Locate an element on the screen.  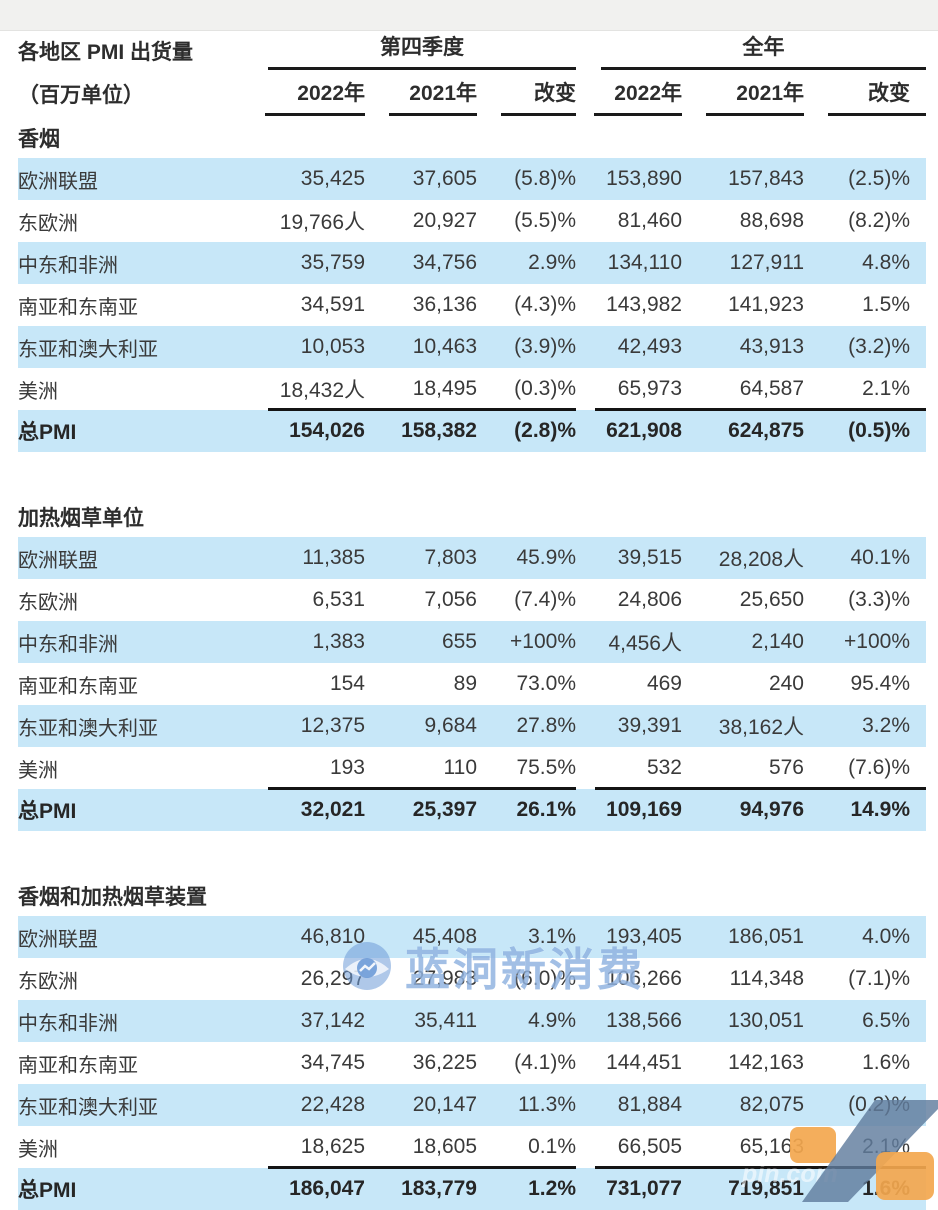
region-cell: 东亚和澳大利亚 is located at coordinates (88, 349).